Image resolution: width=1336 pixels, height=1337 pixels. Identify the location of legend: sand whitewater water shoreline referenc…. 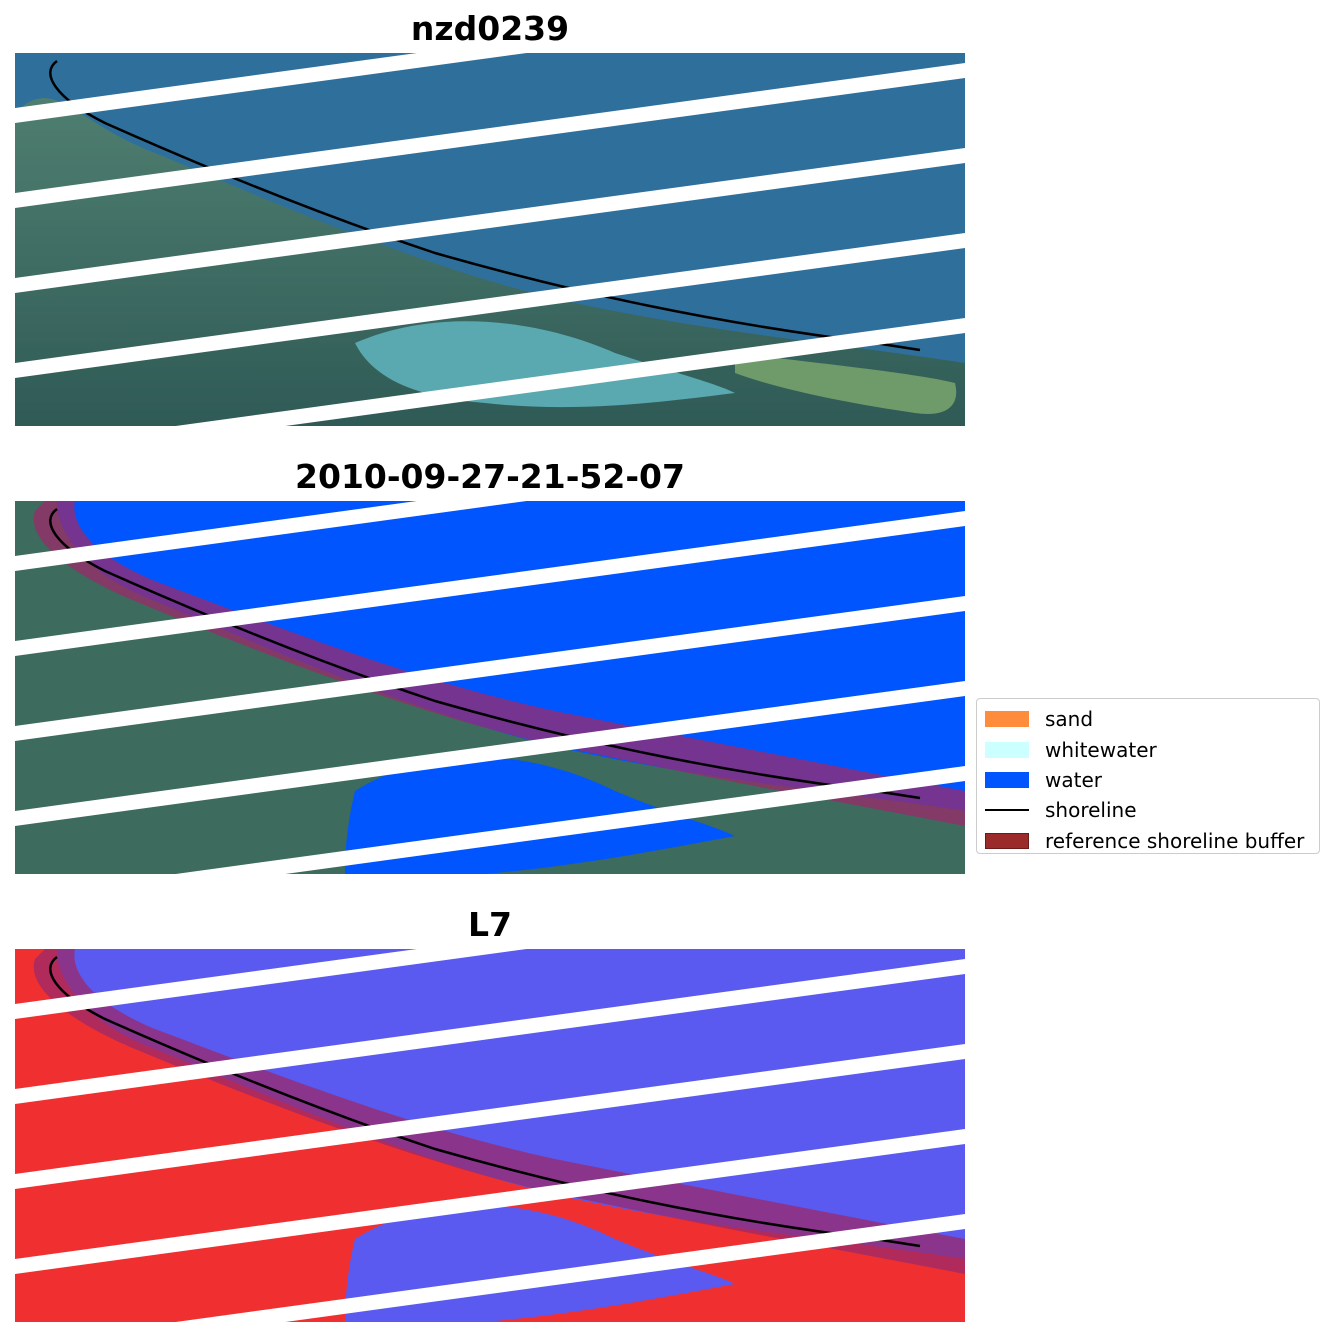
(1148, 776).